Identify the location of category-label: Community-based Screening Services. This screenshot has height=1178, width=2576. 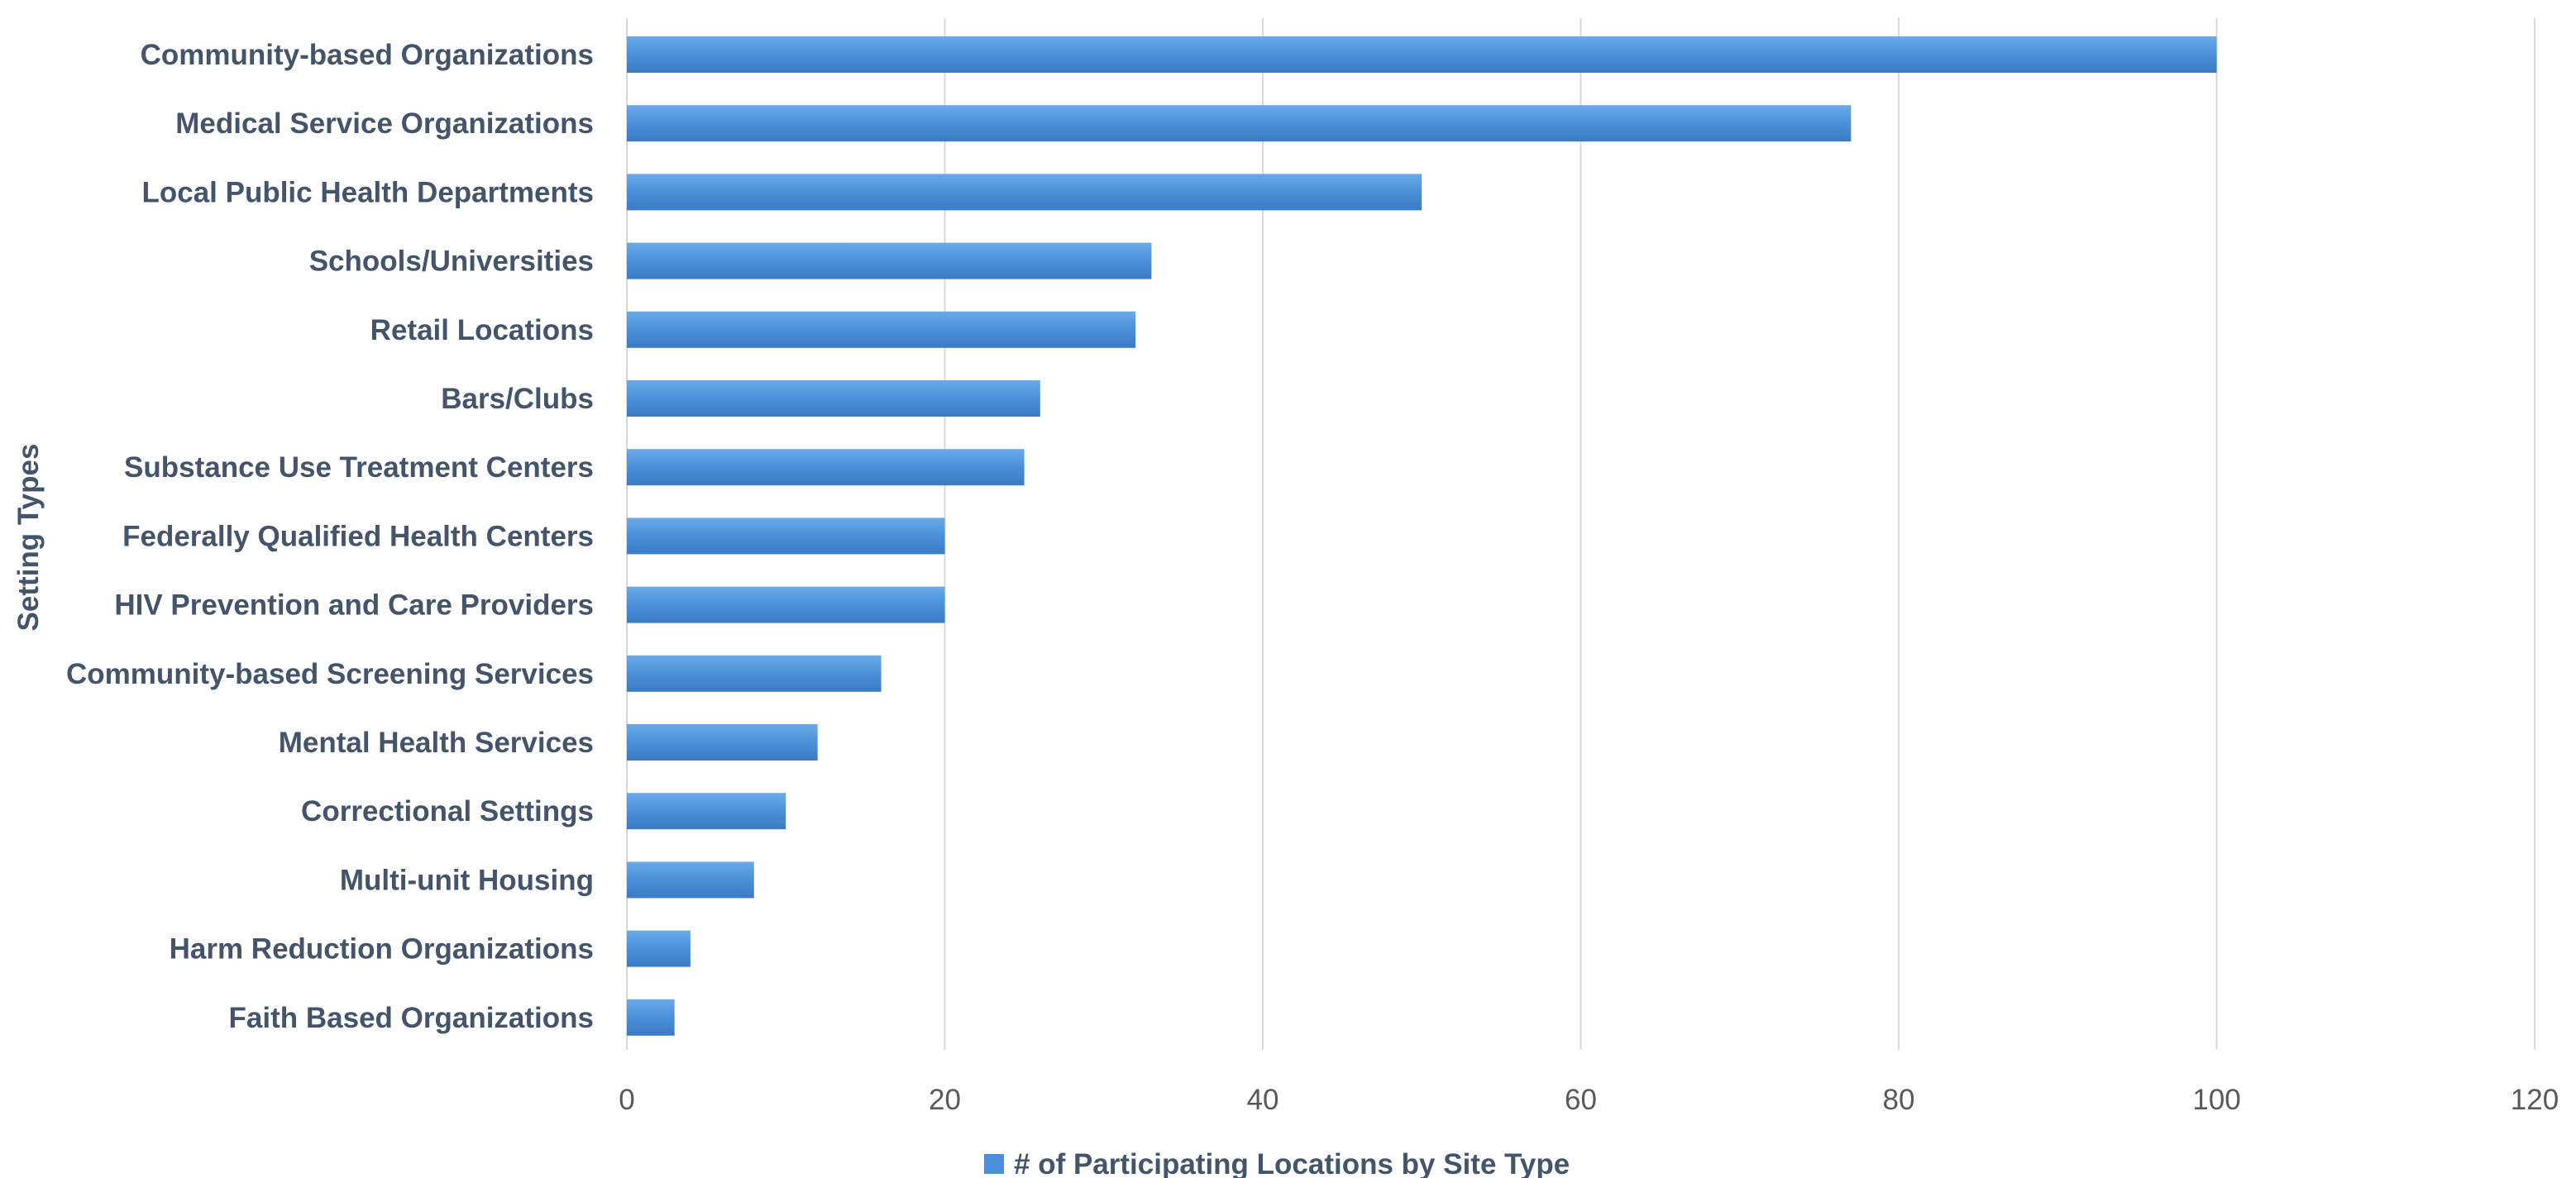
(330, 674).